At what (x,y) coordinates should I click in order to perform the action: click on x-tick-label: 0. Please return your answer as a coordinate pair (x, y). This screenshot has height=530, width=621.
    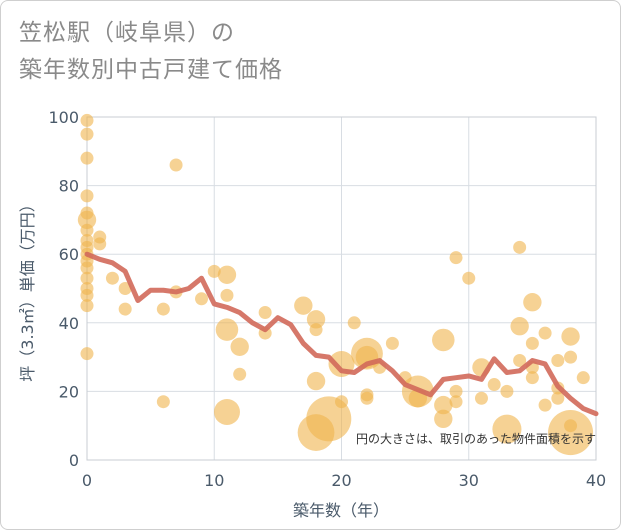
    Looking at the image, I should click on (87, 480).